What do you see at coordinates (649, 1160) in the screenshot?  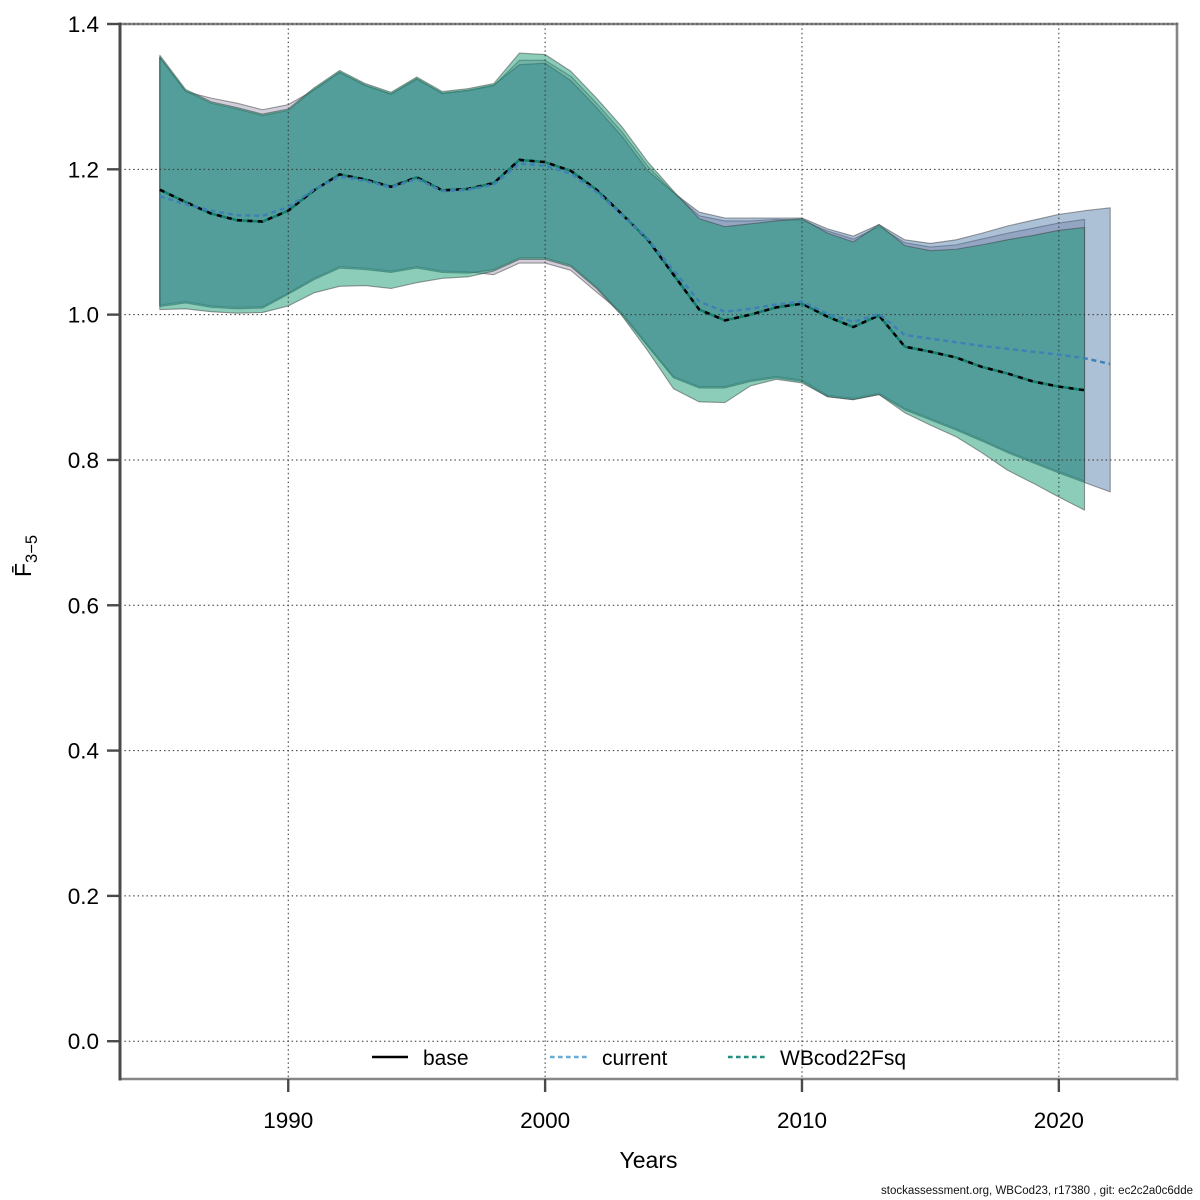 I see `x-axis-title: Years` at bounding box center [649, 1160].